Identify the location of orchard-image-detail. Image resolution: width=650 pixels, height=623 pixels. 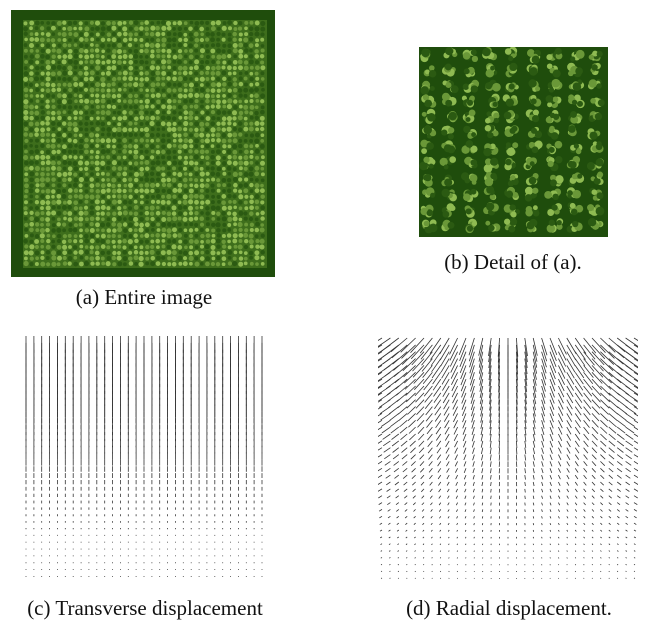
(513, 142).